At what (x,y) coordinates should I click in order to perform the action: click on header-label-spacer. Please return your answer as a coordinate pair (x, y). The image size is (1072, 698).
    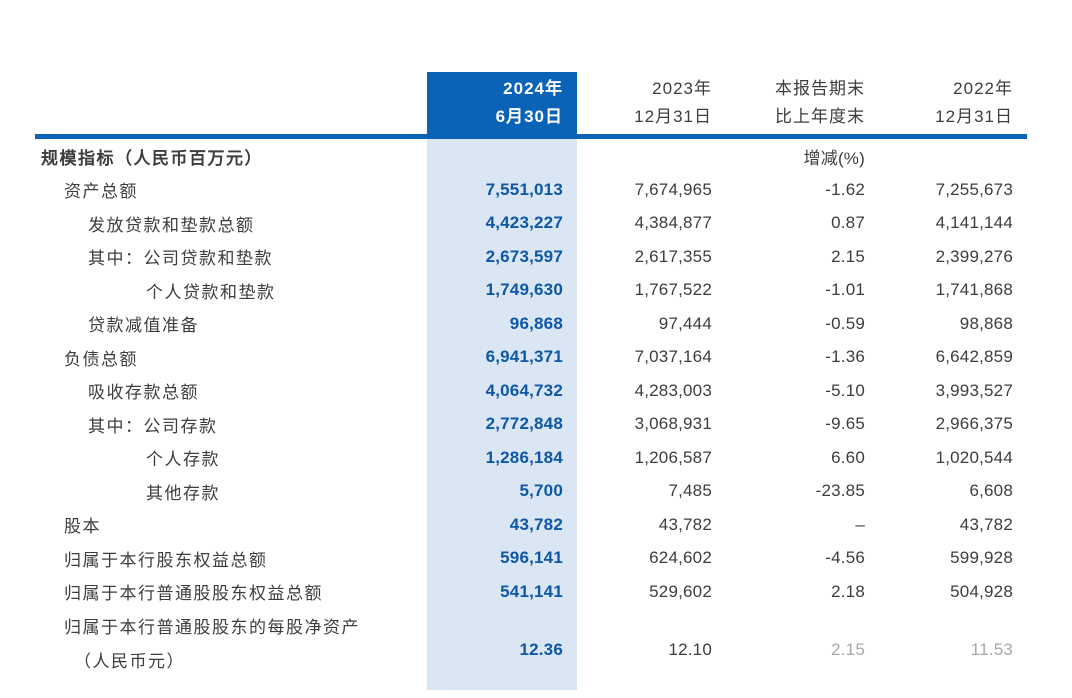
    Looking at the image, I should click on (231, 103).